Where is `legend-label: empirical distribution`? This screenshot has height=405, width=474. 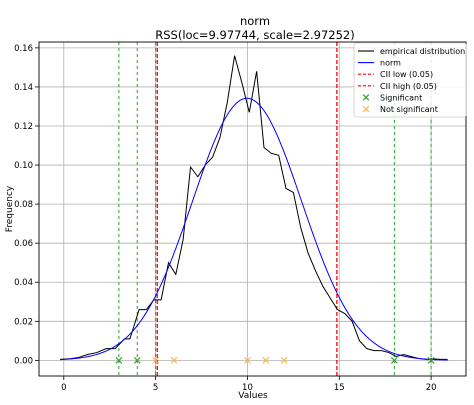
legend-label: empirical distribution is located at coordinates (422, 51).